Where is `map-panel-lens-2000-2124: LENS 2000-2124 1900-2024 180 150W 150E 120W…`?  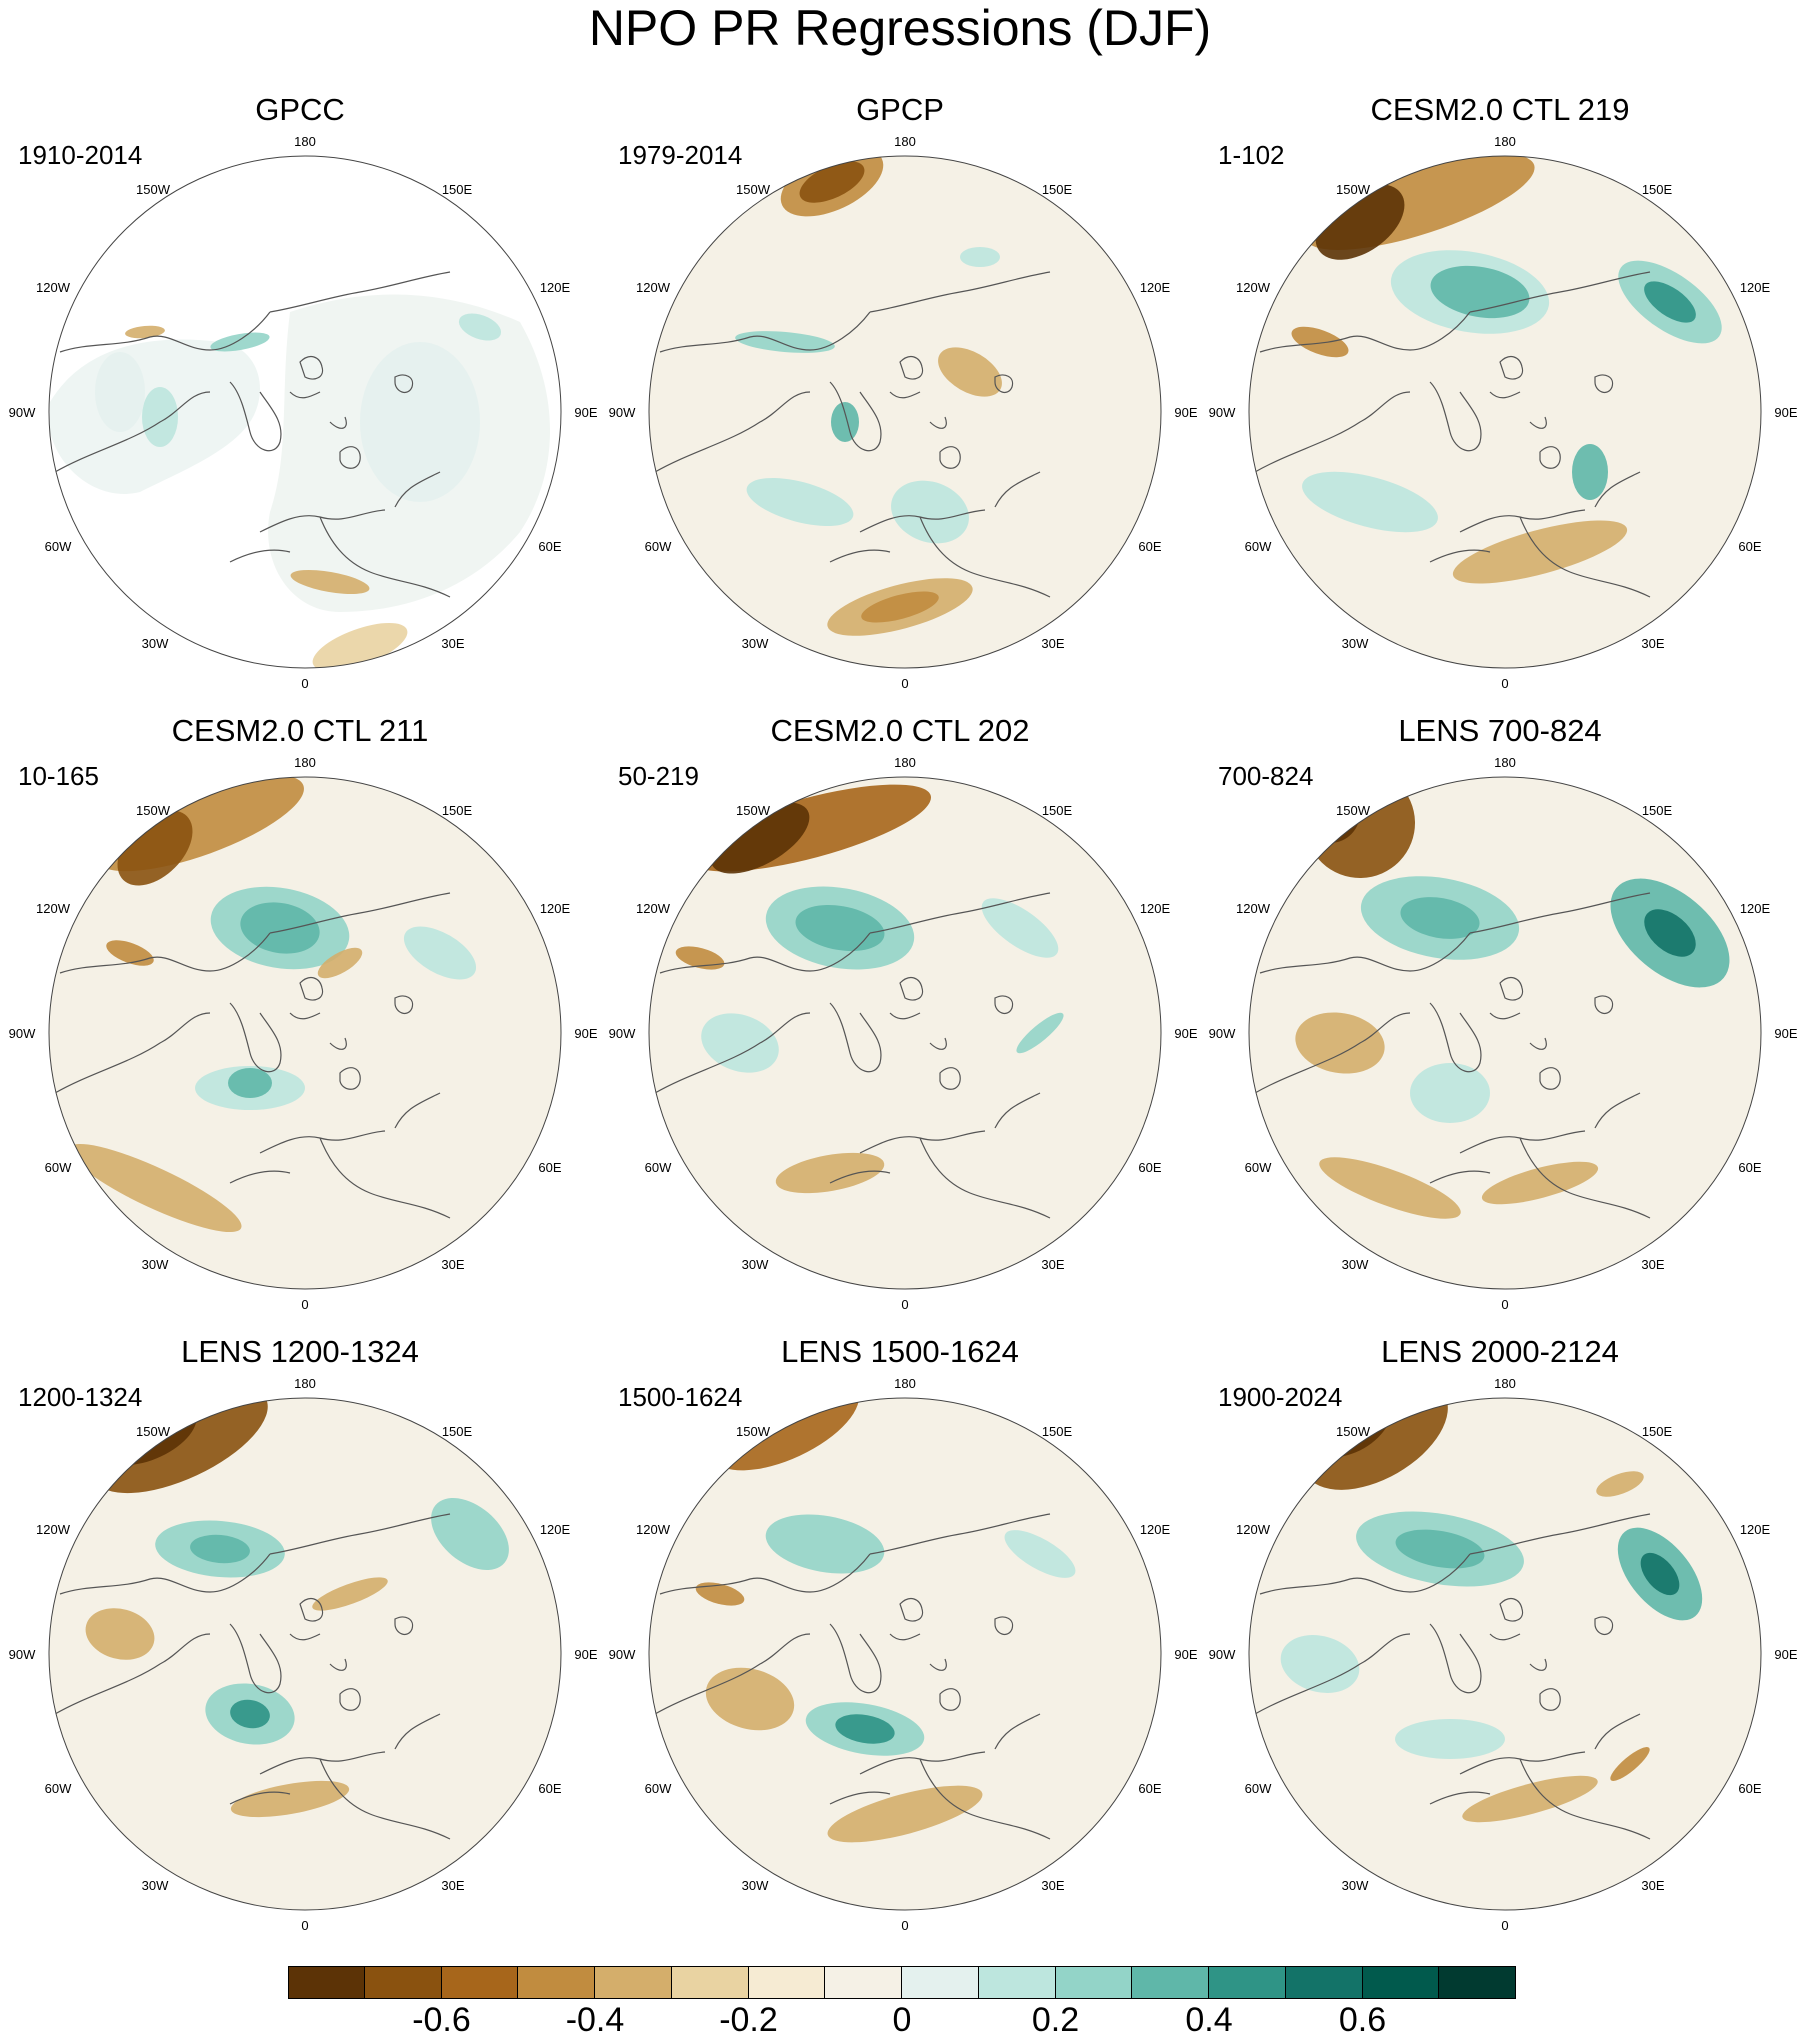
map-panel-lens-2000-2124: LENS 2000-2124 1900-2024 180 150W 150E 120W… is located at coordinates (1500, 1634).